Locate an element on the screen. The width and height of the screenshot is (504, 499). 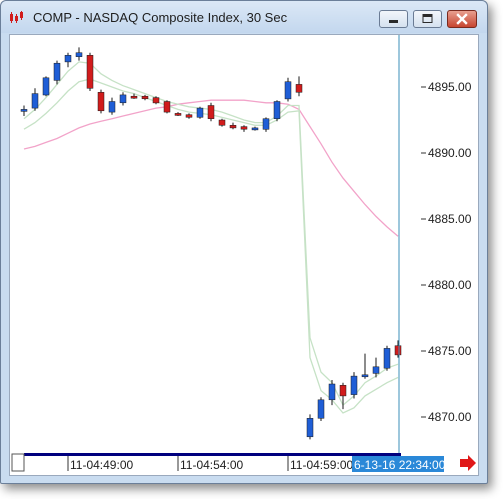
maximize-button is located at coordinates (427, 19).